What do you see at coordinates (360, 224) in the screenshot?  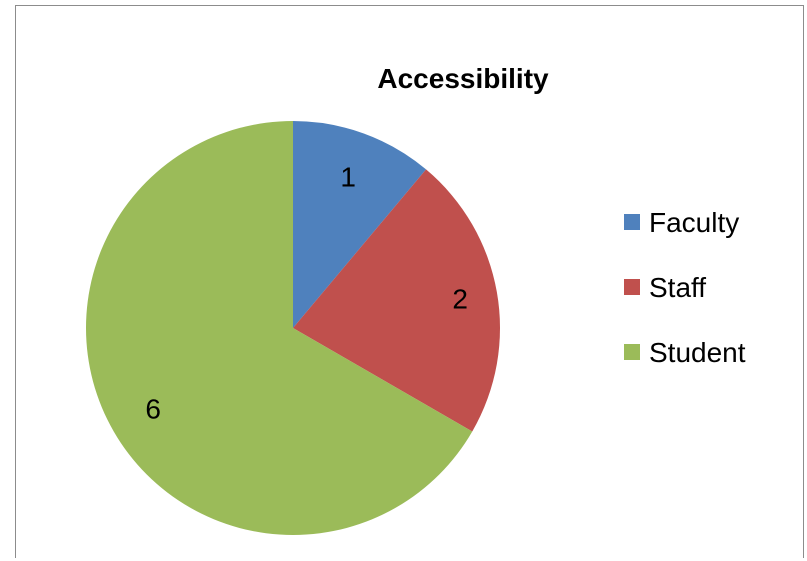 I see `pie-slice-faculty` at bounding box center [360, 224].